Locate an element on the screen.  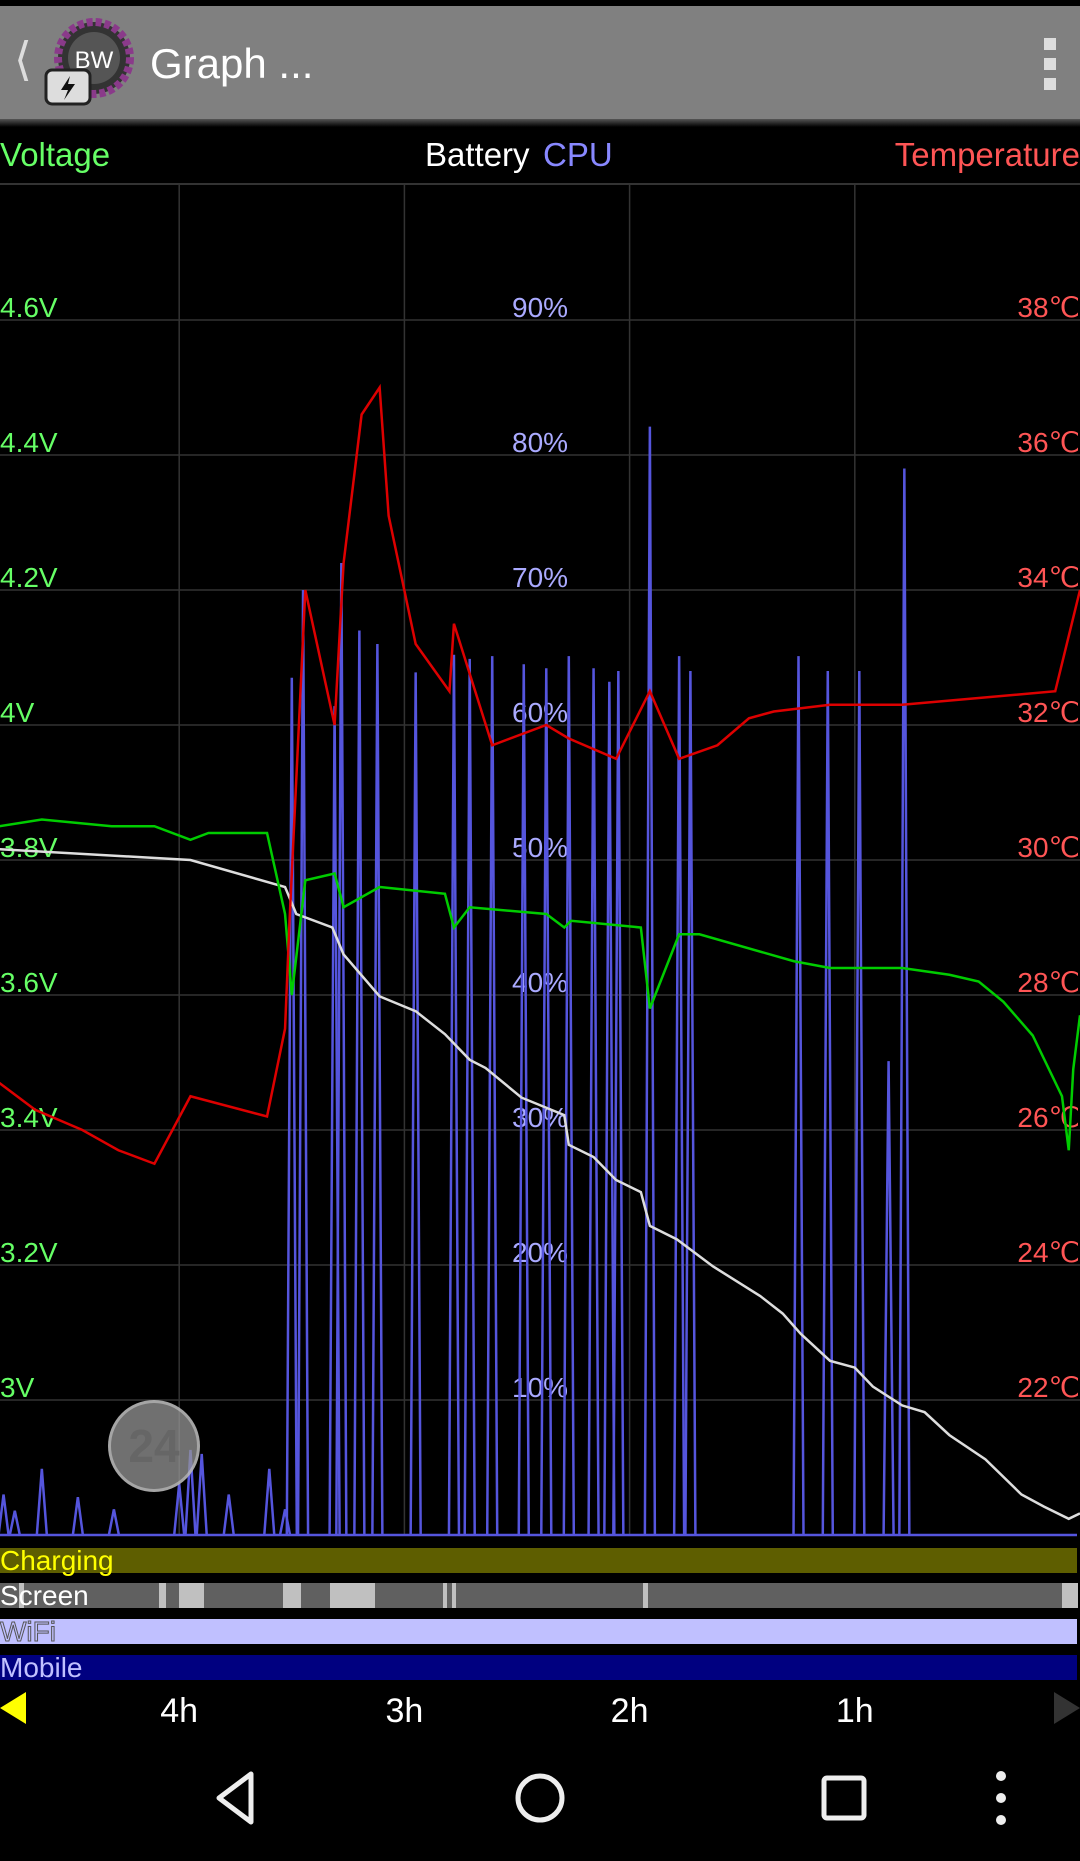
charging-bar is located at coordinates (538, 1560).